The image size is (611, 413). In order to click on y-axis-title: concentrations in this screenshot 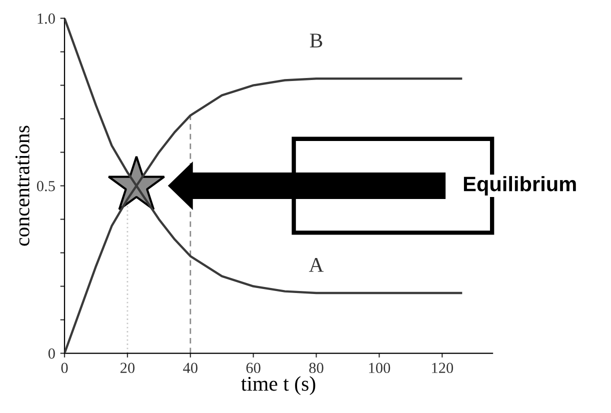, I will do `click(22, 186)`.